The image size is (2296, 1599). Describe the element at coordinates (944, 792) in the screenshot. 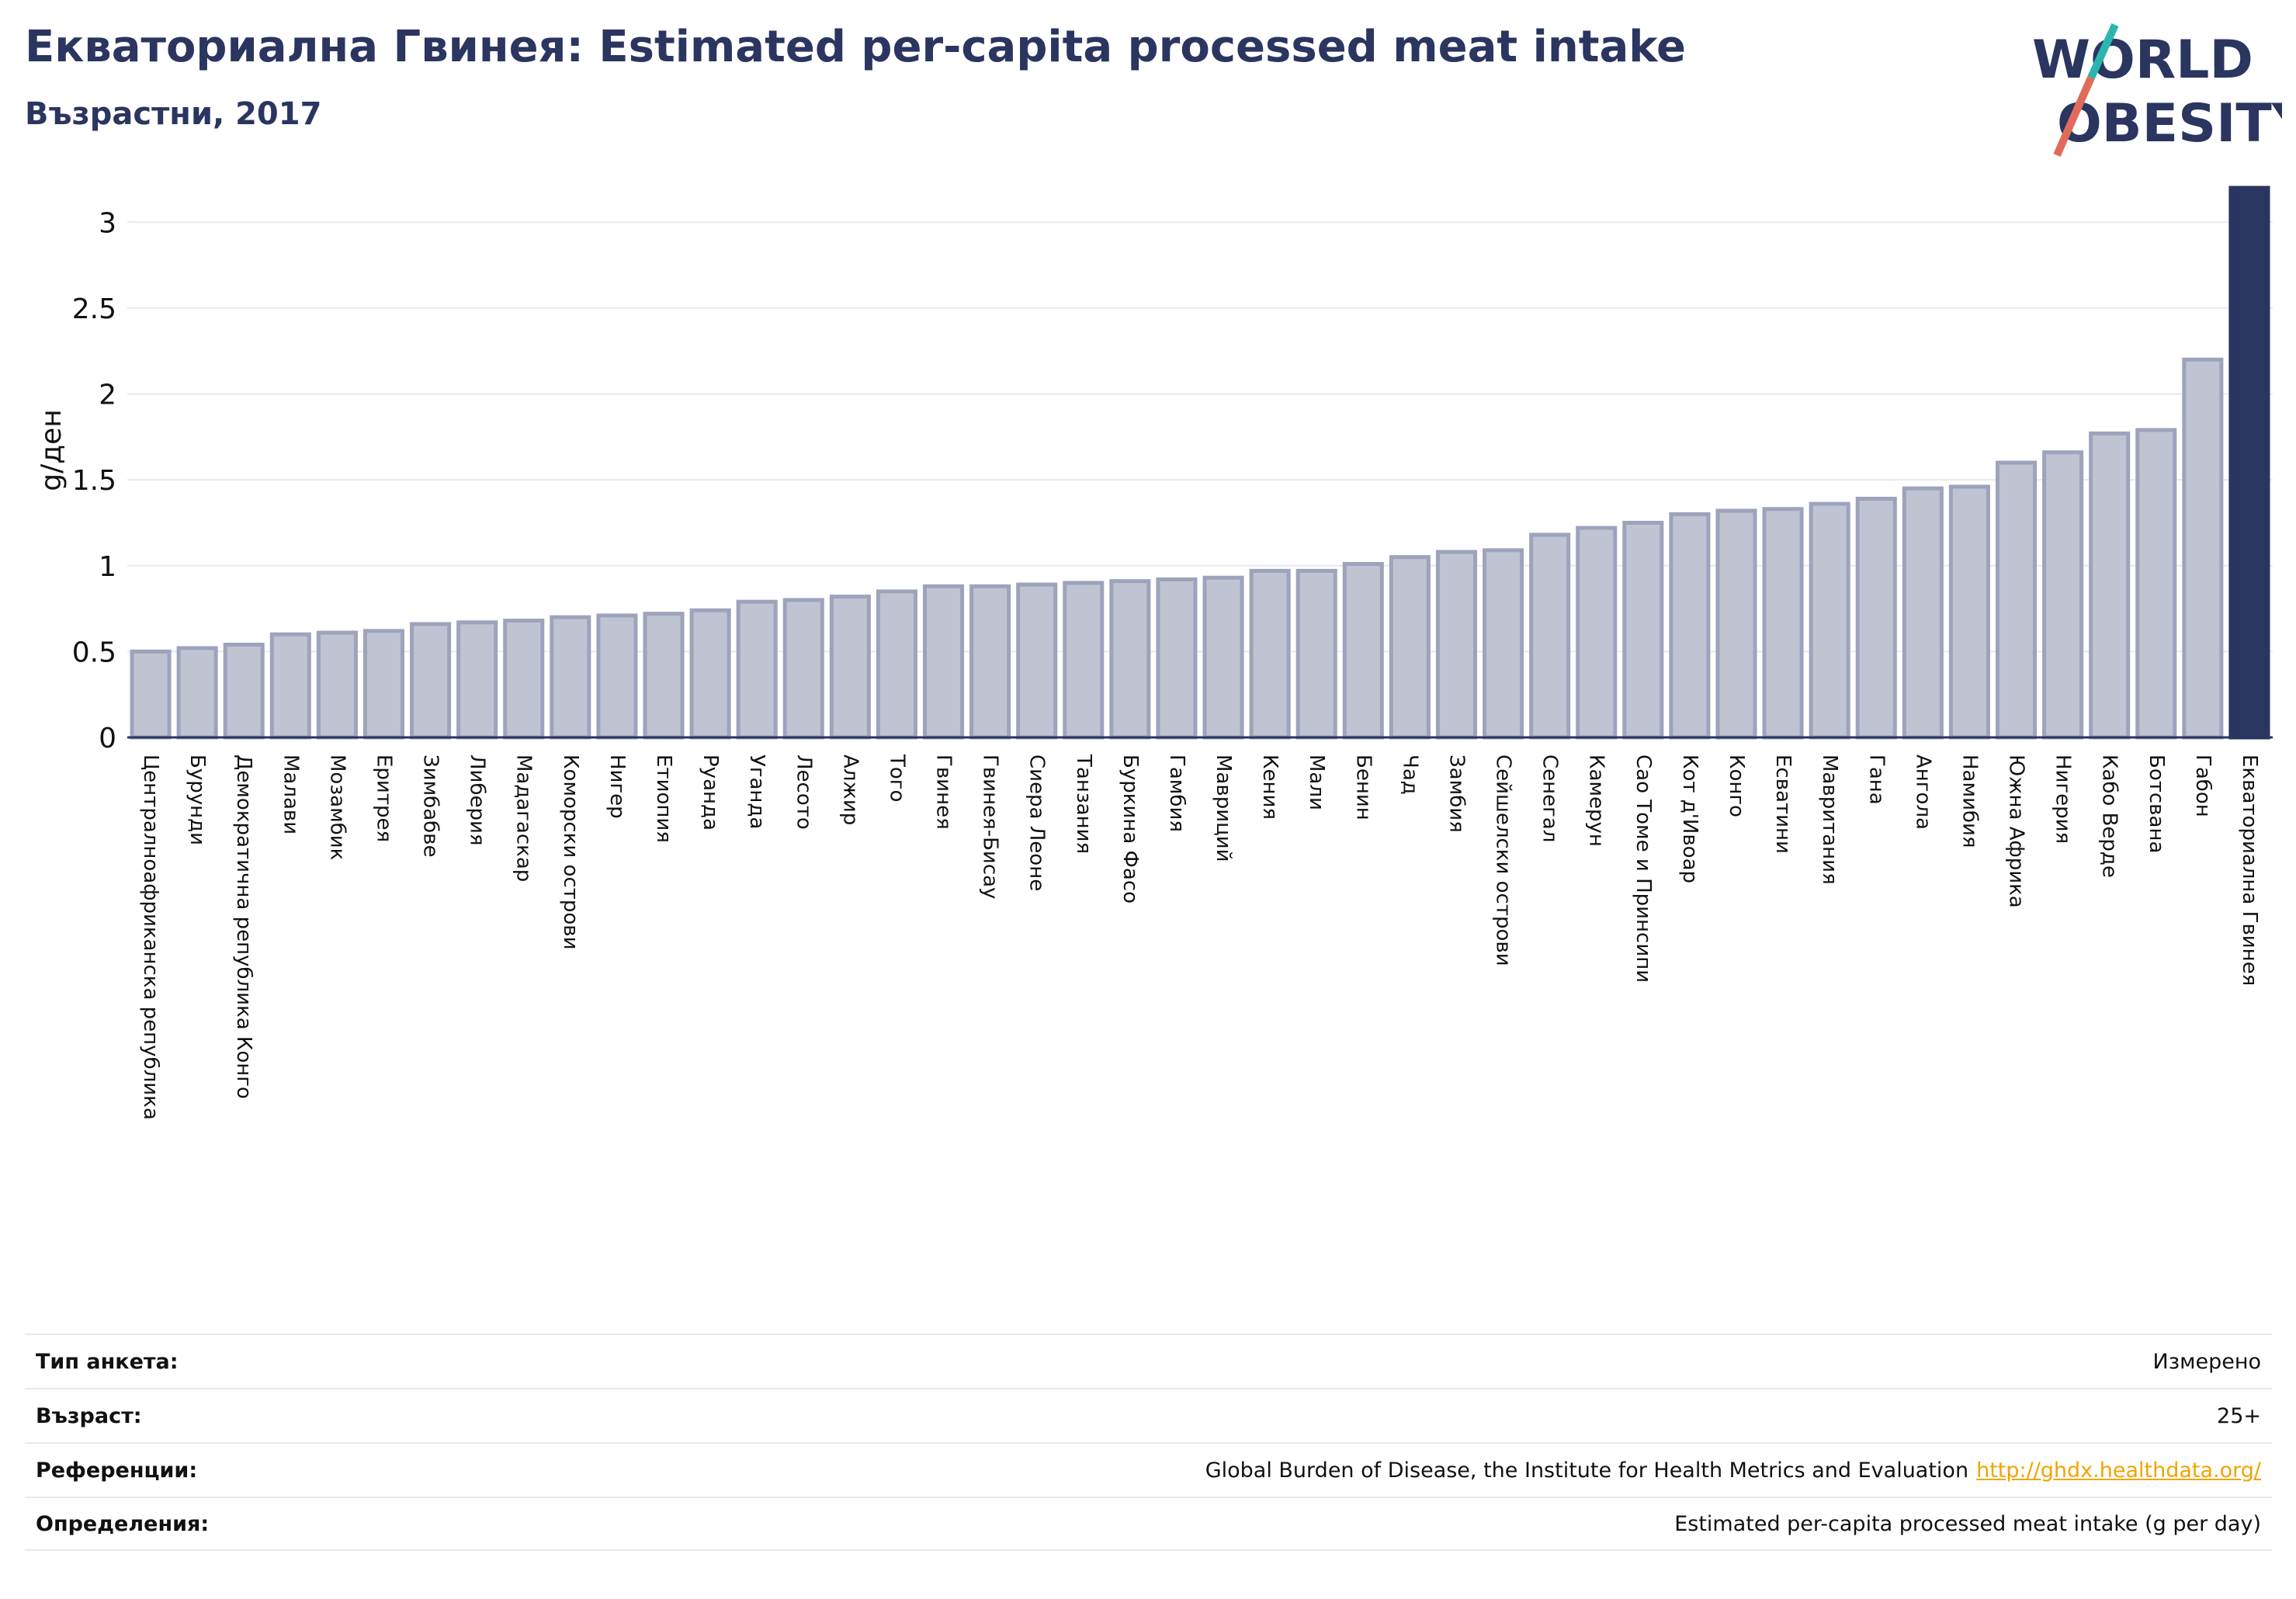

I see `x-tick-label: Гвинея` at that location.